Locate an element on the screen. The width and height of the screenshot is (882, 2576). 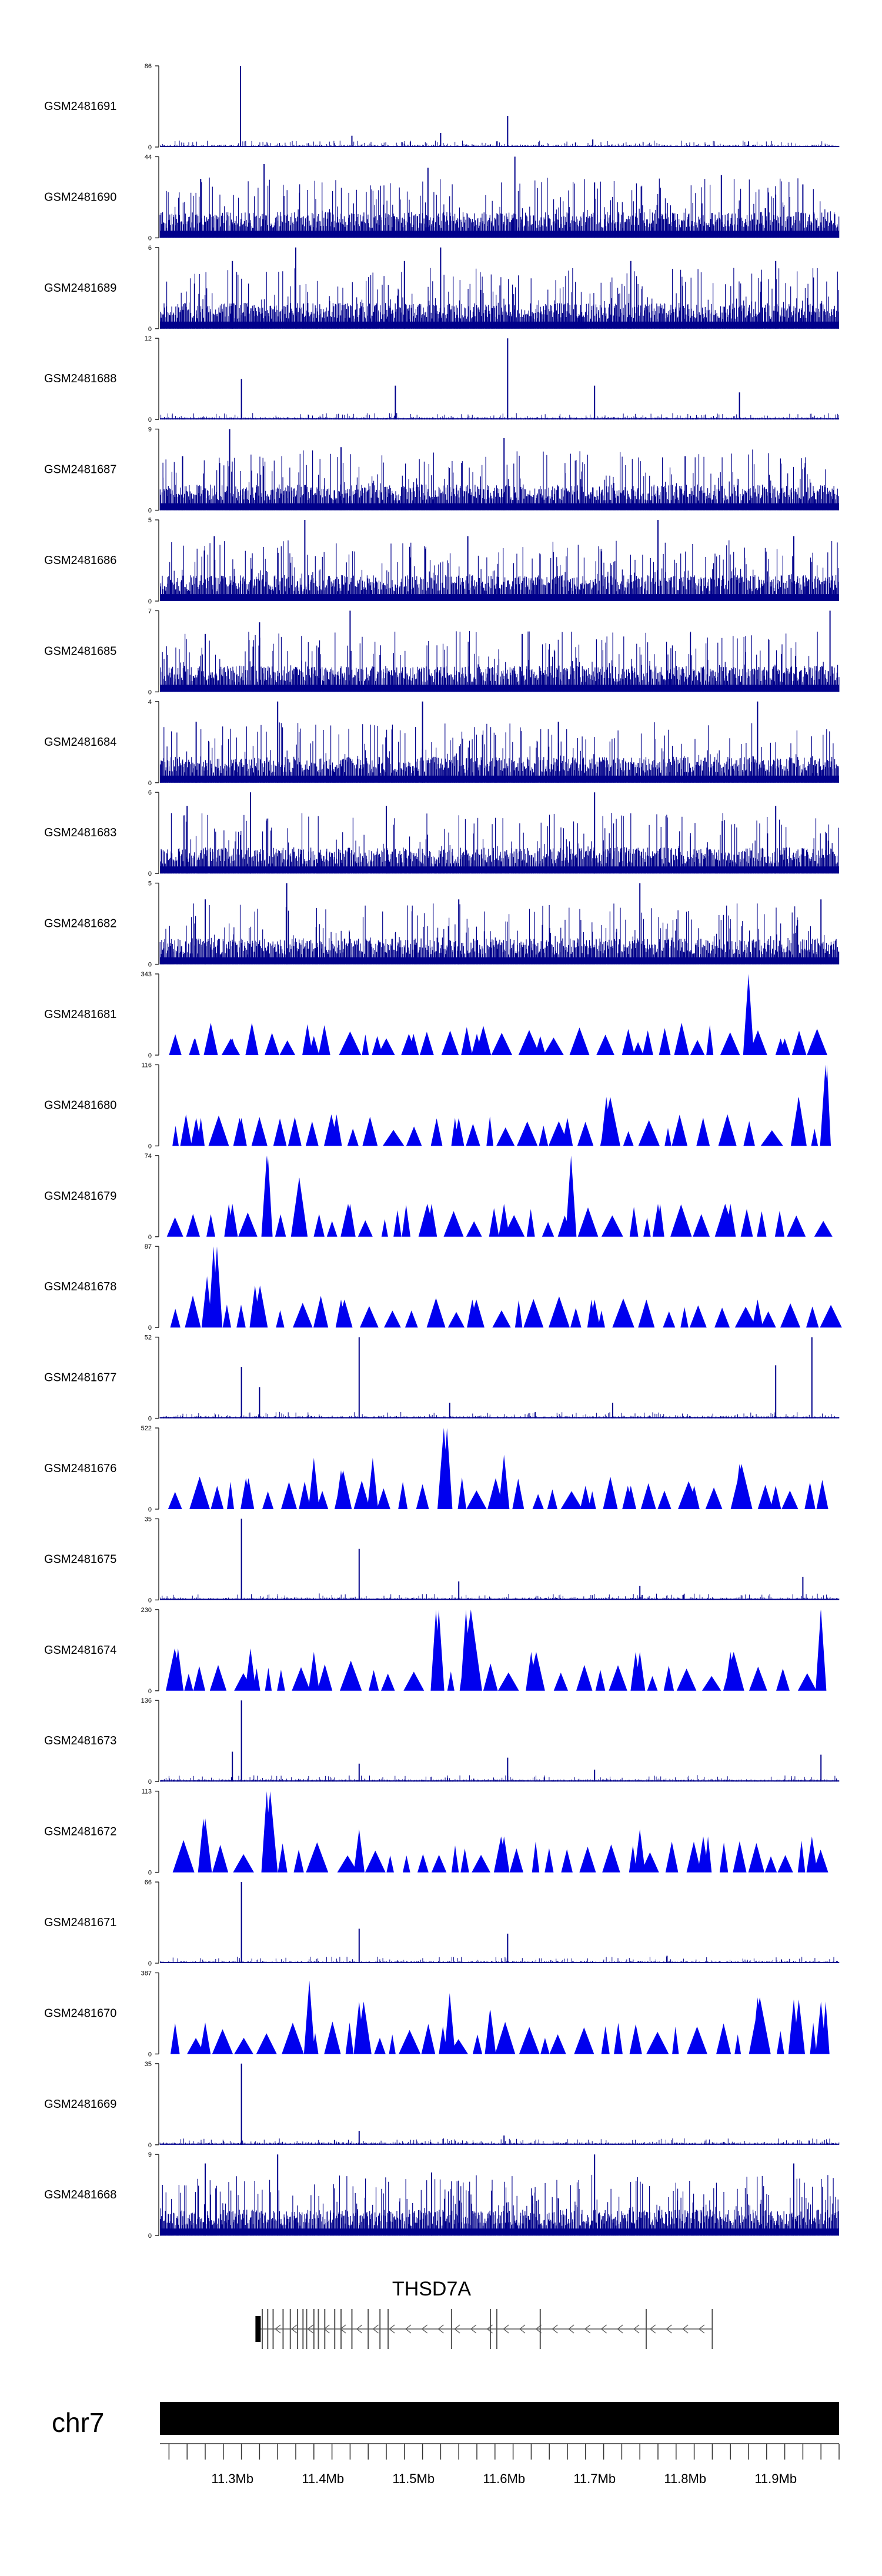
y-axis-max-label: 136 is located at coordinates (146, 1700).